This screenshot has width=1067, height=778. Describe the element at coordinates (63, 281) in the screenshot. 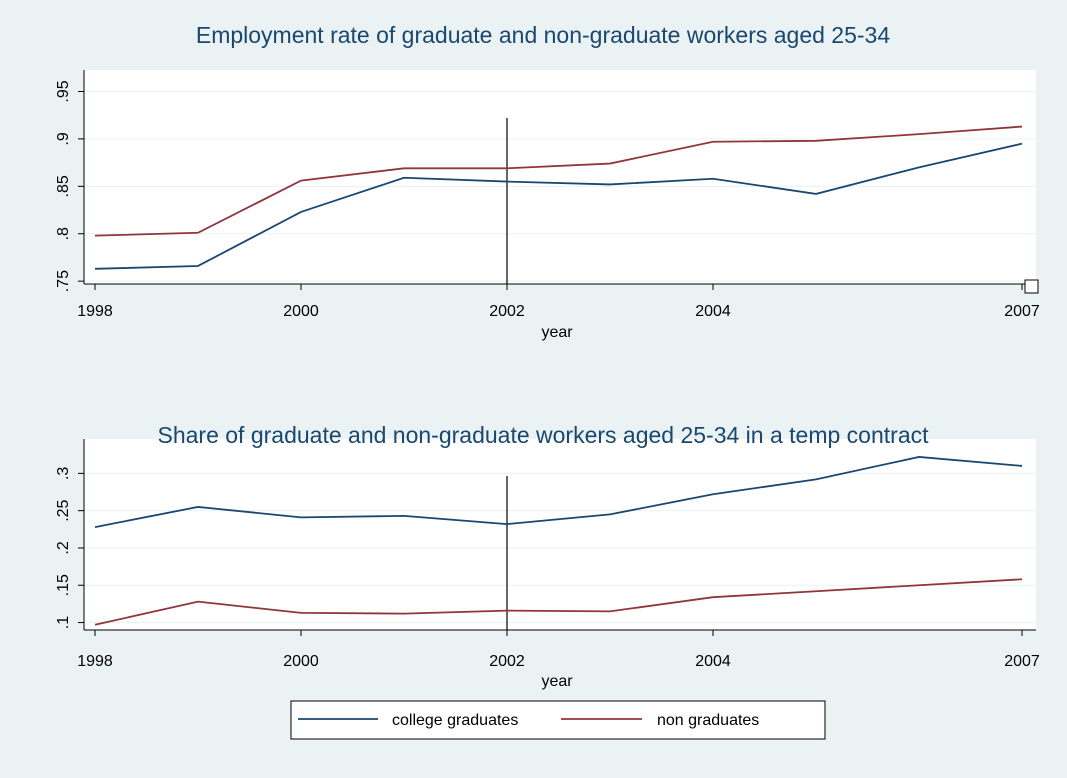

I see `y-tick-label: .75` at that location.